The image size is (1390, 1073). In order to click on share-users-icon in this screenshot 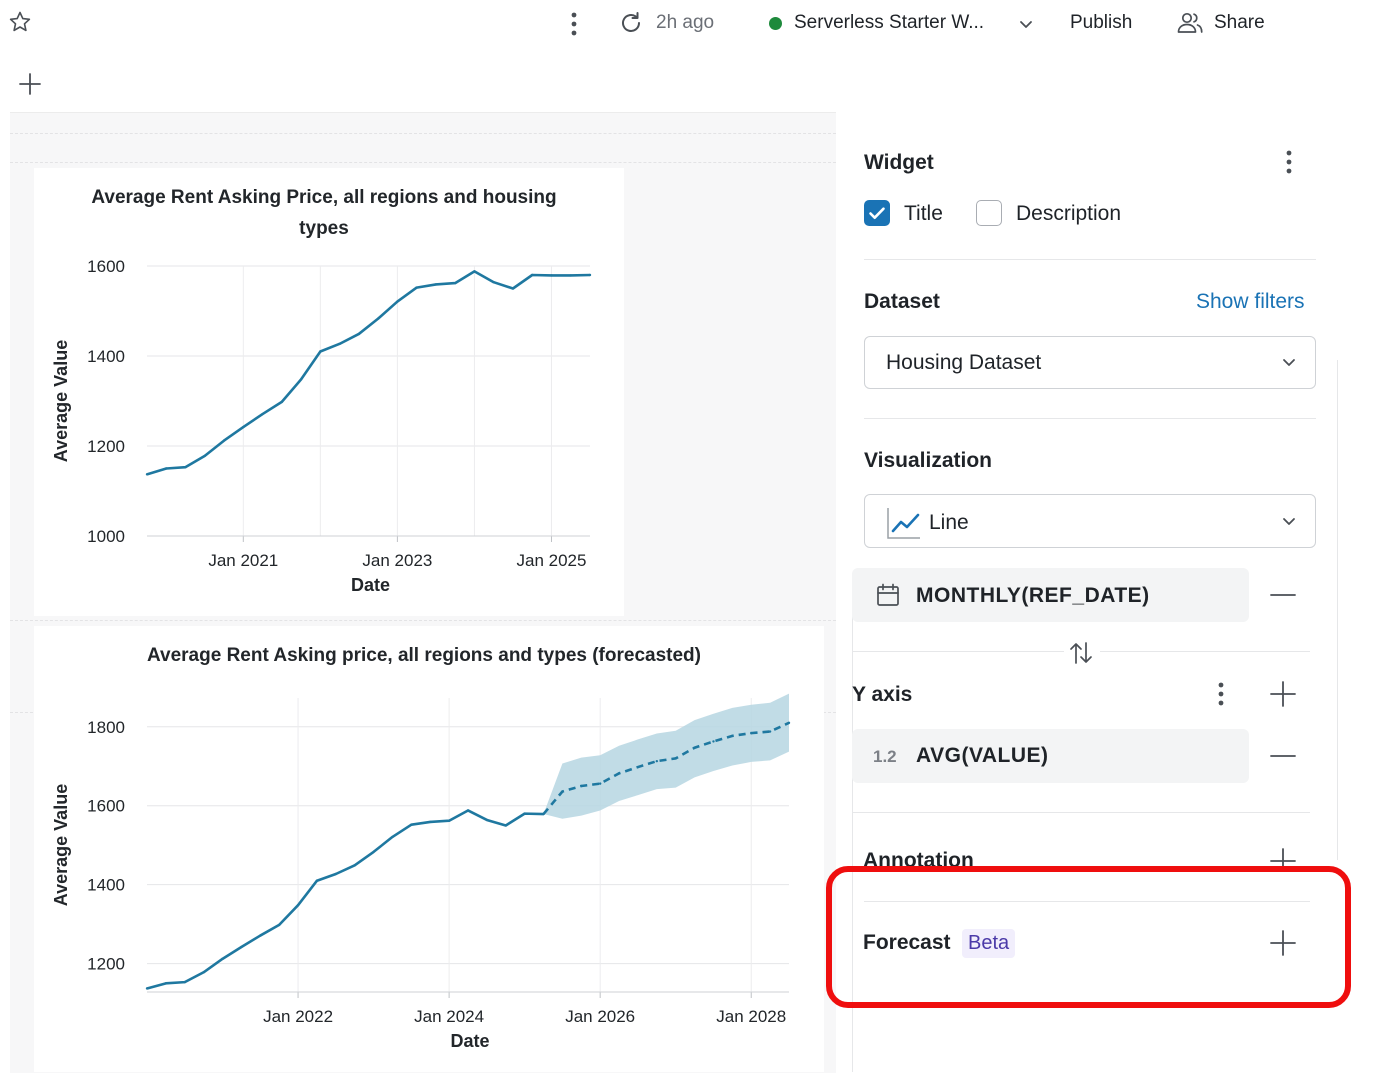, I will do `click(1190, 25)`.